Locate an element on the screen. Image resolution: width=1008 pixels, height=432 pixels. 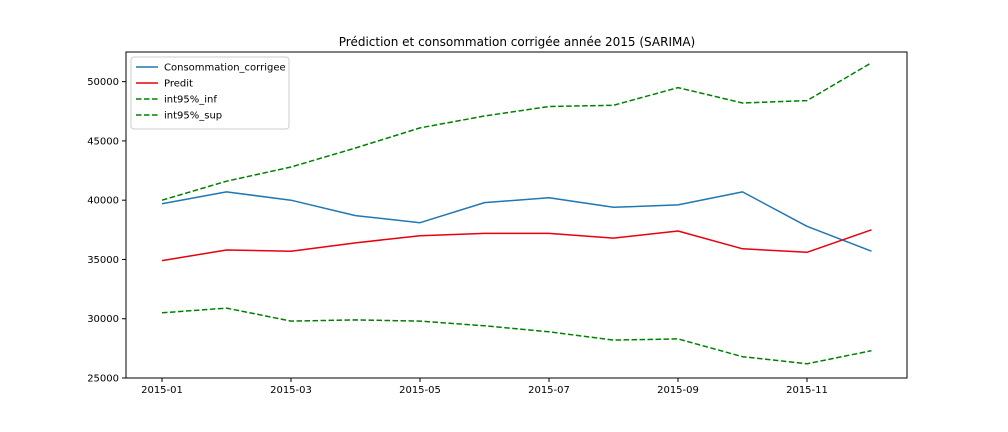
x-tick-label: 2015-05 is located at coordinates (420, 390).